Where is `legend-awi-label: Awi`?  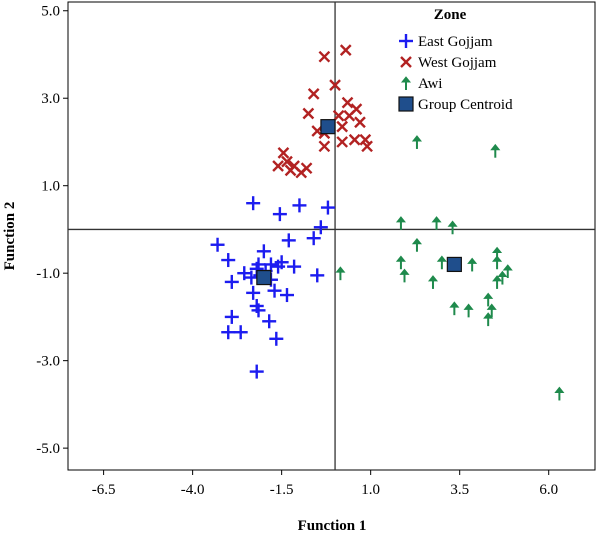 legend-awi-label: Awi is located at coordinates (430, 84).